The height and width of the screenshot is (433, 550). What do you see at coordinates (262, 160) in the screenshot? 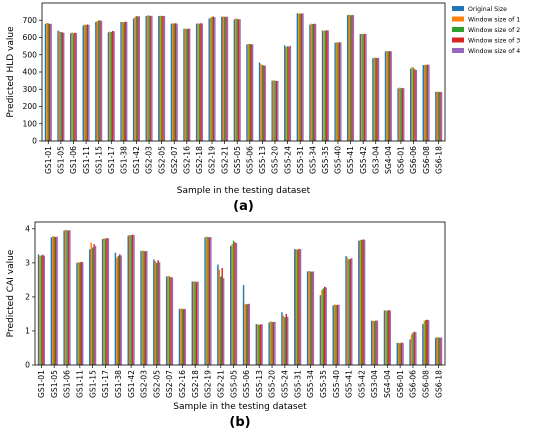
I see `panel-a-x-tick-label: GS5-13` at bounding box center [262, 160].